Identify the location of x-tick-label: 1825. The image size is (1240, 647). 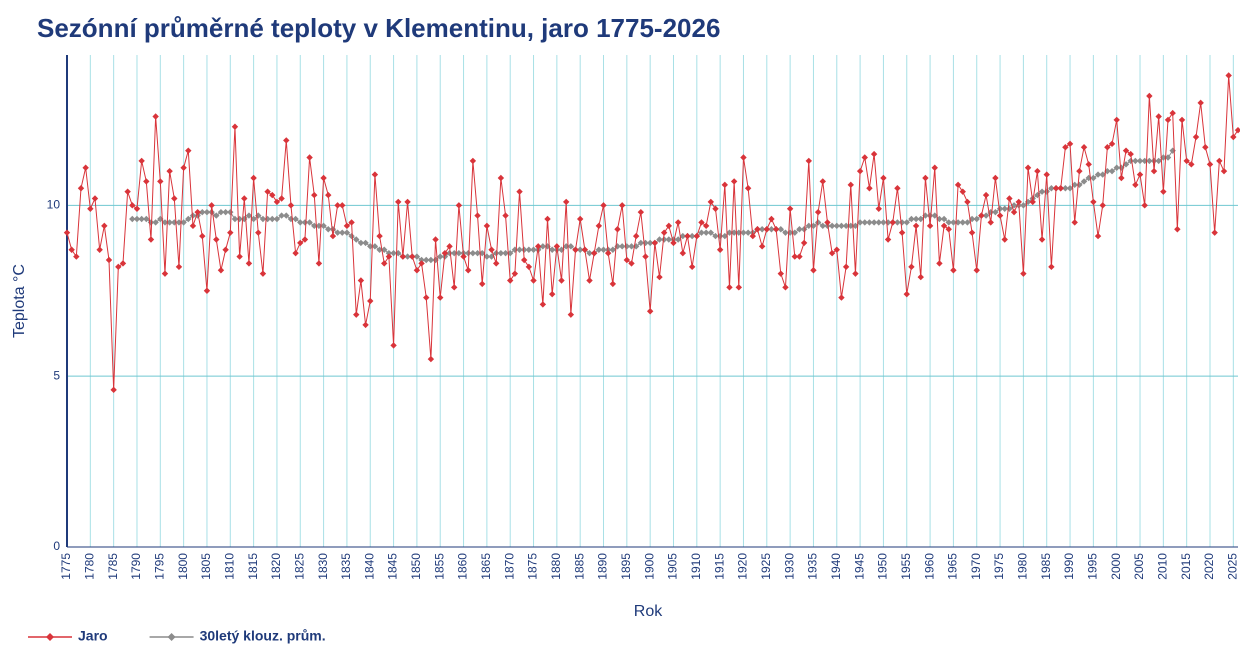
(299, 566).